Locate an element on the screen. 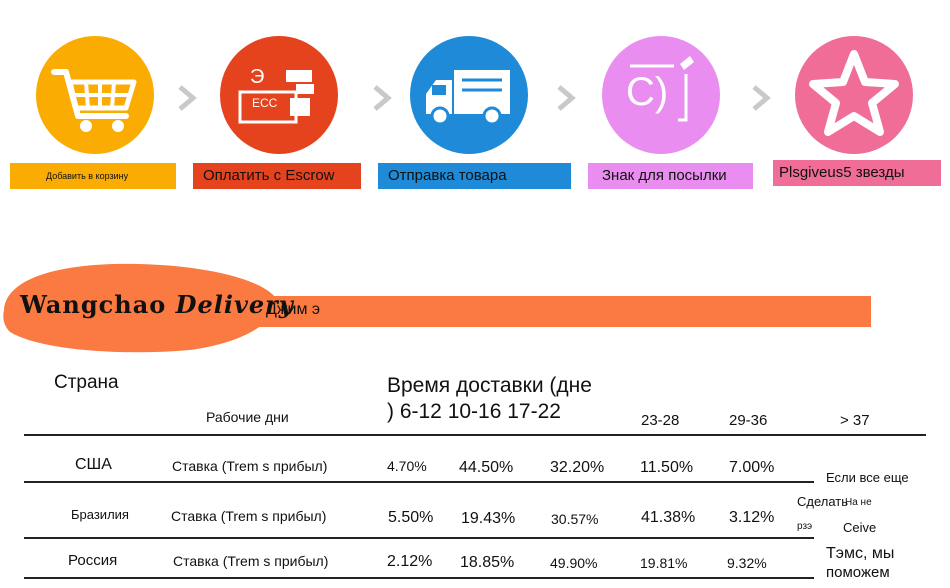 The width and height of the screenshot is (950, 588). usa-6-12: 4.70% is located at coordinates (407, 466).